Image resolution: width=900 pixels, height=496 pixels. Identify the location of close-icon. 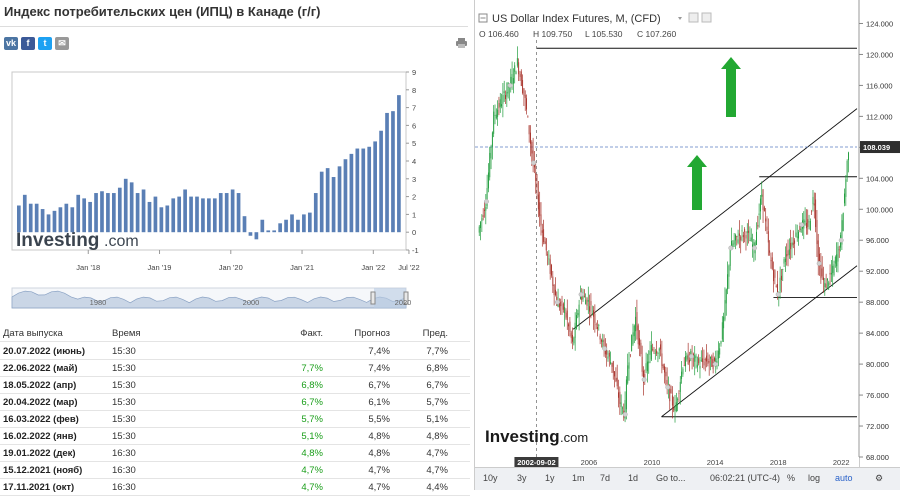
(706, 17).